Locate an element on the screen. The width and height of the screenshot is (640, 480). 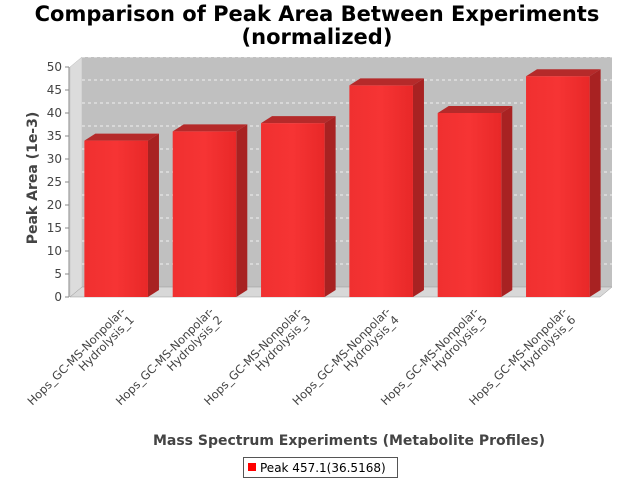
plot-side-wall is located at coordinates (76, 177).